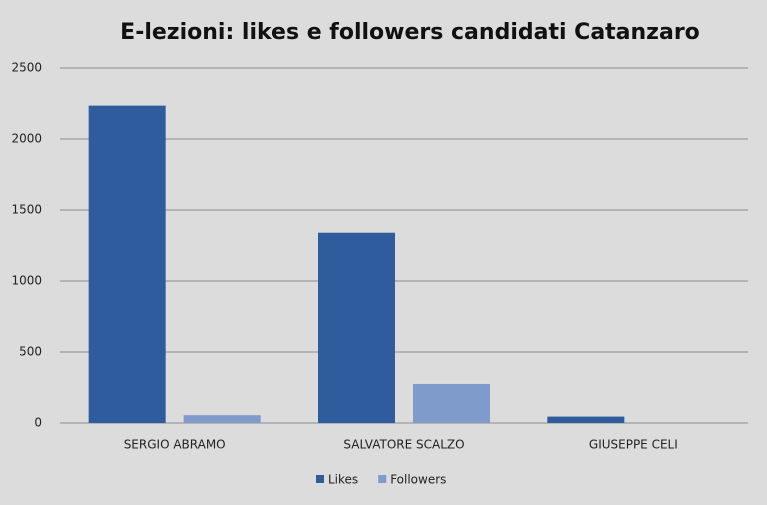 The width and height of the screenshot is (767, 505). I want to click on legend-label: Likes, so click(343, 480).